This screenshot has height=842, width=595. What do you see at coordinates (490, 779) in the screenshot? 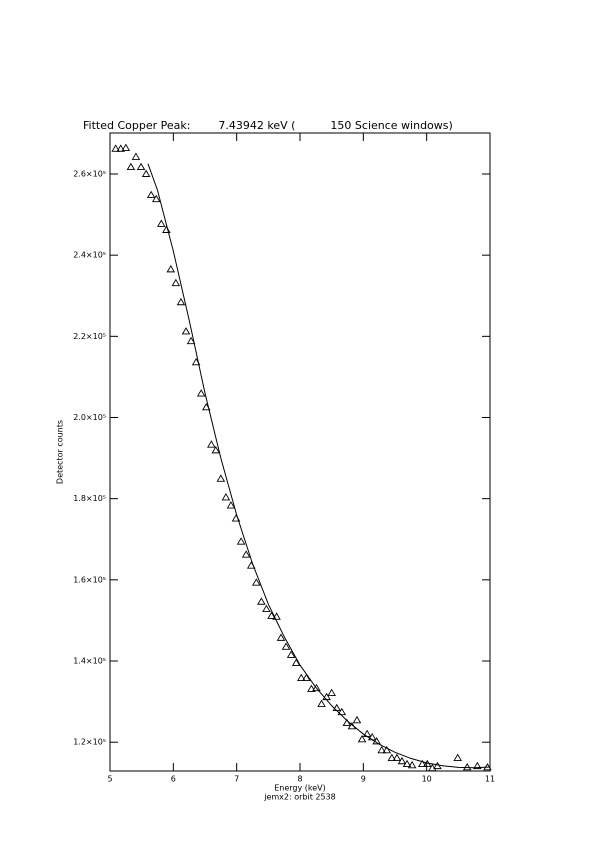
I see `x-tick-label: 11` at bounding box center [490, 779].